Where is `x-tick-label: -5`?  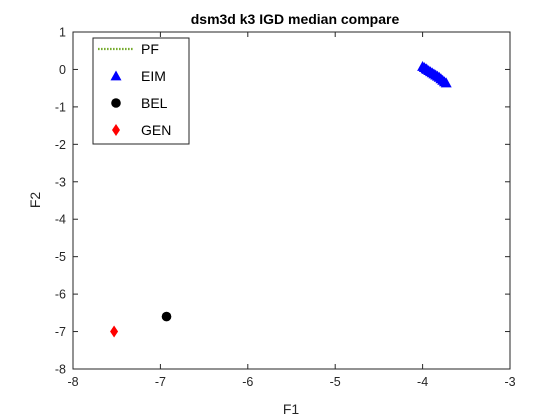 x-tick-label: -5 is located at coordinates (335, 382).